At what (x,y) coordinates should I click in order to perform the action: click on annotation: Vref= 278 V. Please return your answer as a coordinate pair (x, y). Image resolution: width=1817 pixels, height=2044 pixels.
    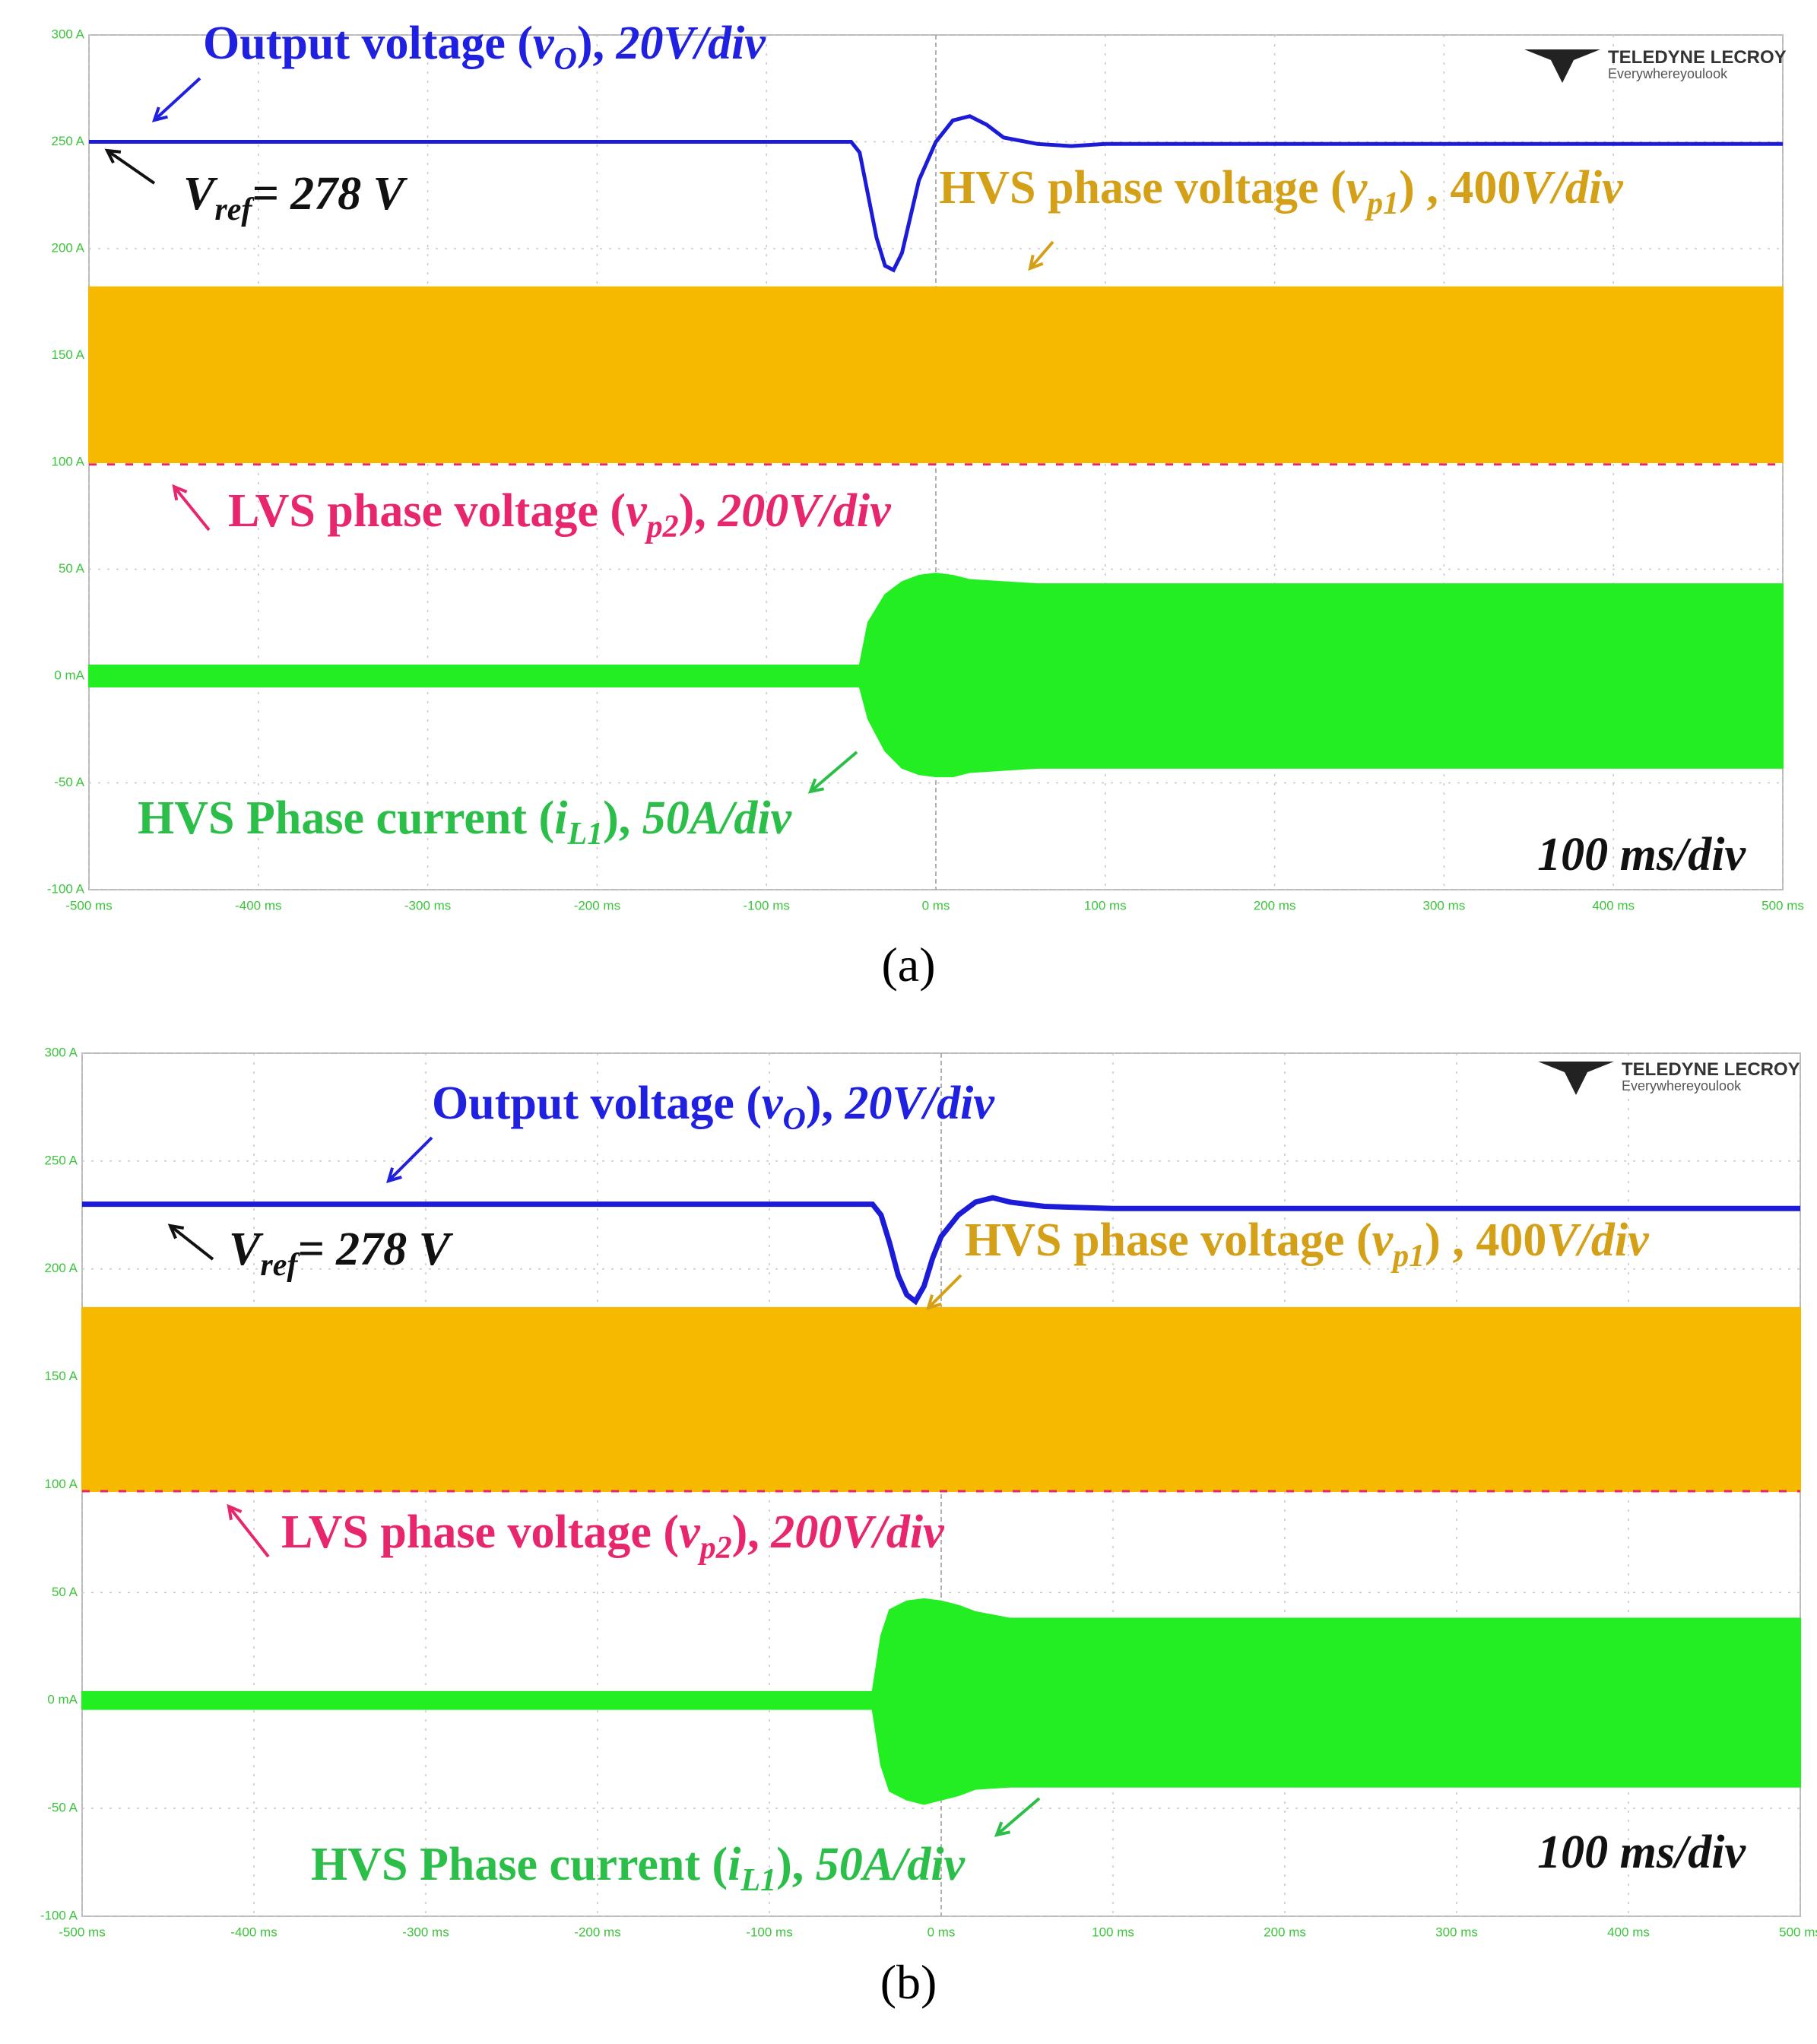
    Looking at the image, I should click on (341, 1253).